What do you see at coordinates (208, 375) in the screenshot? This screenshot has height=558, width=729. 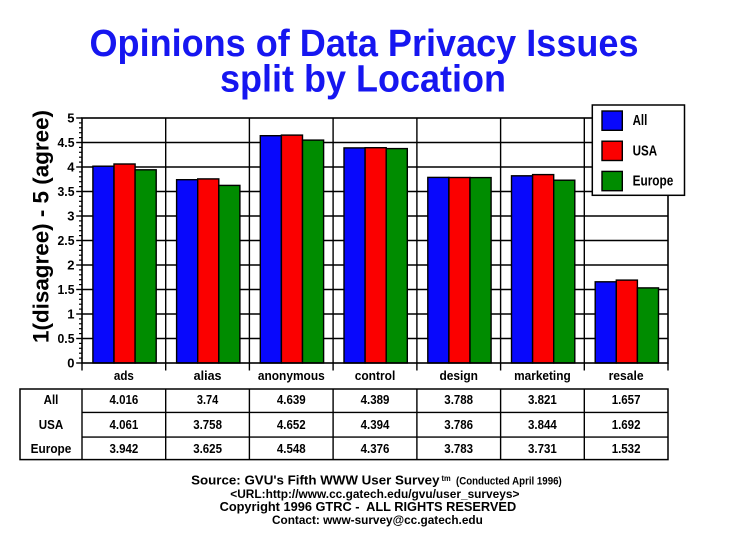 I see `svg-text: alias` at bounding box center [208, 375].